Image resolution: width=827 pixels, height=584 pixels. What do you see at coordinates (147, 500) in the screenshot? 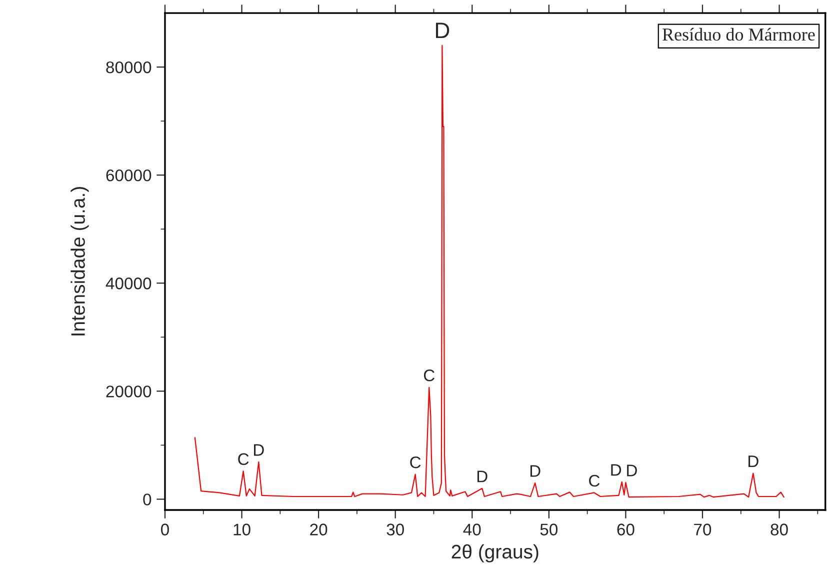
I see `y-tick-label: 0` at bounding box center [147, 500].